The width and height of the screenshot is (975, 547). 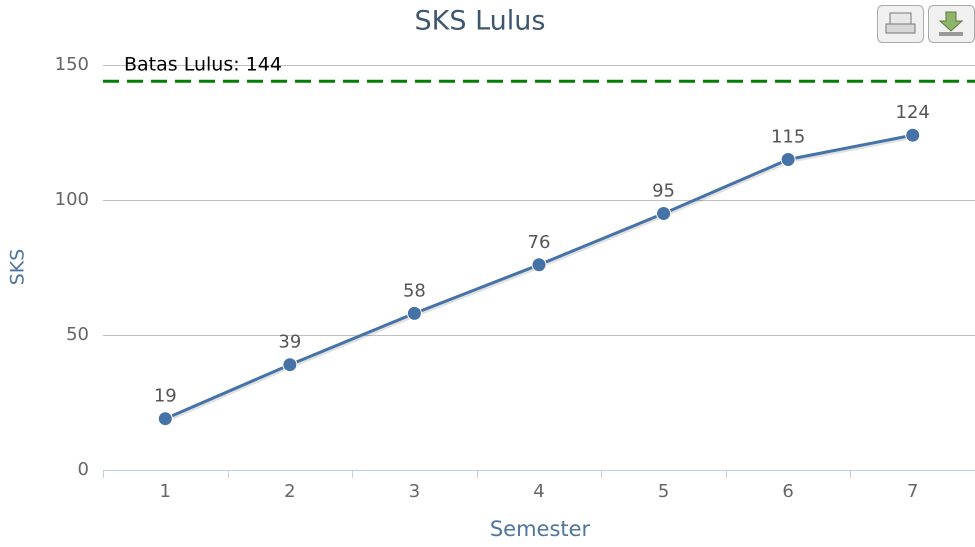 I want to click on x-tick-label: 6, so click(x=787, y=491).